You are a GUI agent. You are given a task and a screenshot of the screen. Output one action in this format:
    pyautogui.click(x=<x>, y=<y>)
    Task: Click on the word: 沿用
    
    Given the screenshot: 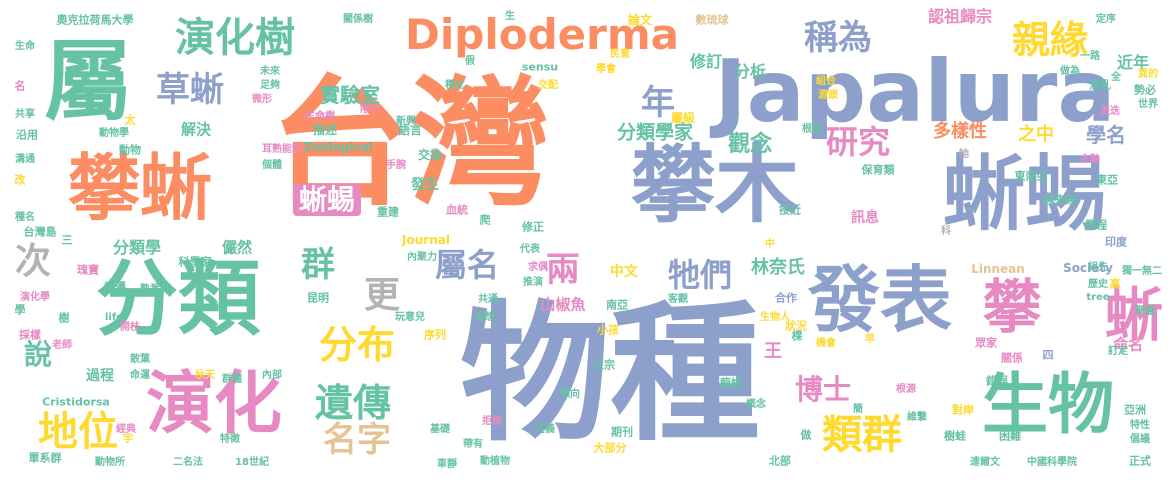 What is the action you would take?
    pyautogui.click(x=27, y=135)
    